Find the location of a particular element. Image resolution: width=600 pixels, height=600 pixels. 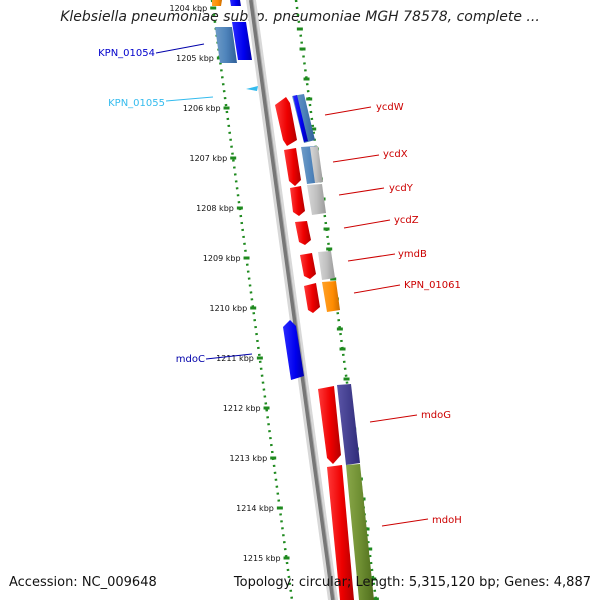

label-mdoh: mdoH is located at coordinates (447, 520).